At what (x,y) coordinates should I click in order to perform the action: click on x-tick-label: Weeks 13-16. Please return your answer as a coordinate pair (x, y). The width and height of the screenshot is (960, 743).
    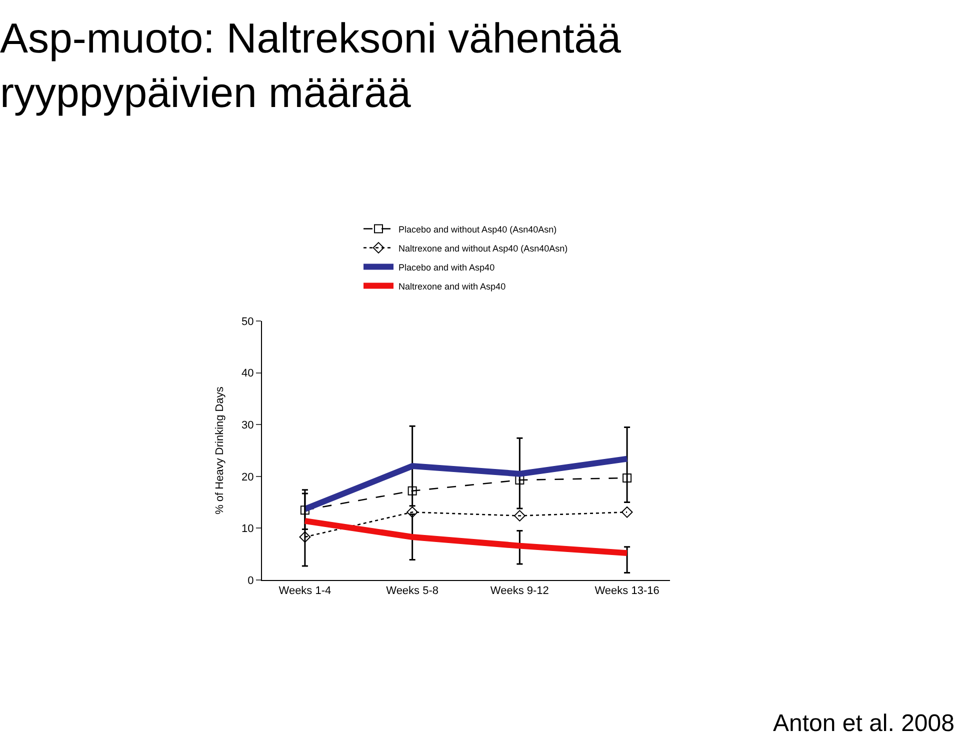
    Looking at the image, I should click on (627, 591).